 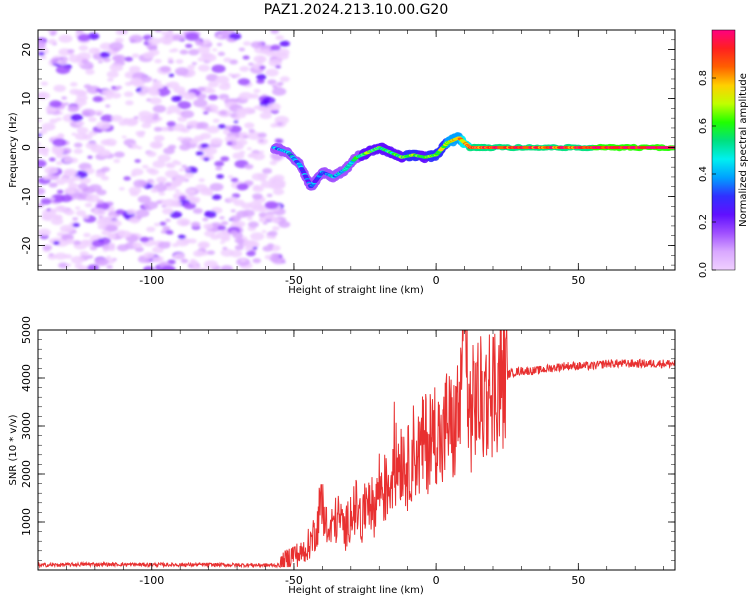 What do you see at coordinates (26, 378) in the screenshot?
I see `snr-ytick-label: 4000` at bounding box center [26, 378].